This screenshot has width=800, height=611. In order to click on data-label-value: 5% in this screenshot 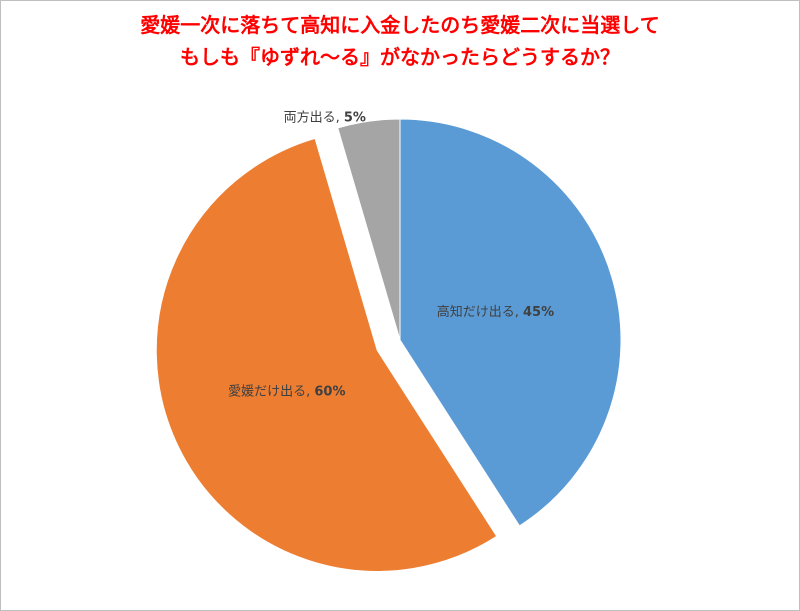, I will do `click(355, 117)`.